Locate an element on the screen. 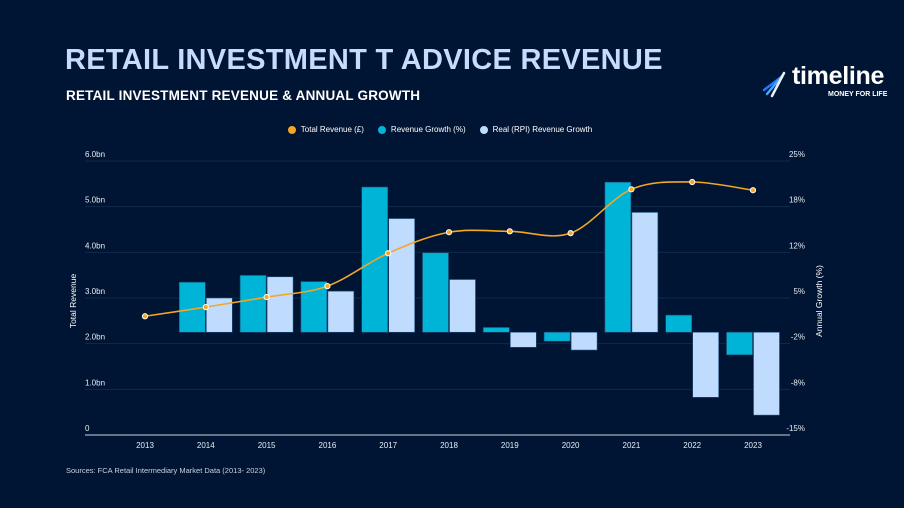 The image size is (904, 508). logo-tagline: MONEY FOR LIFE is located at coordinates (858, 94).